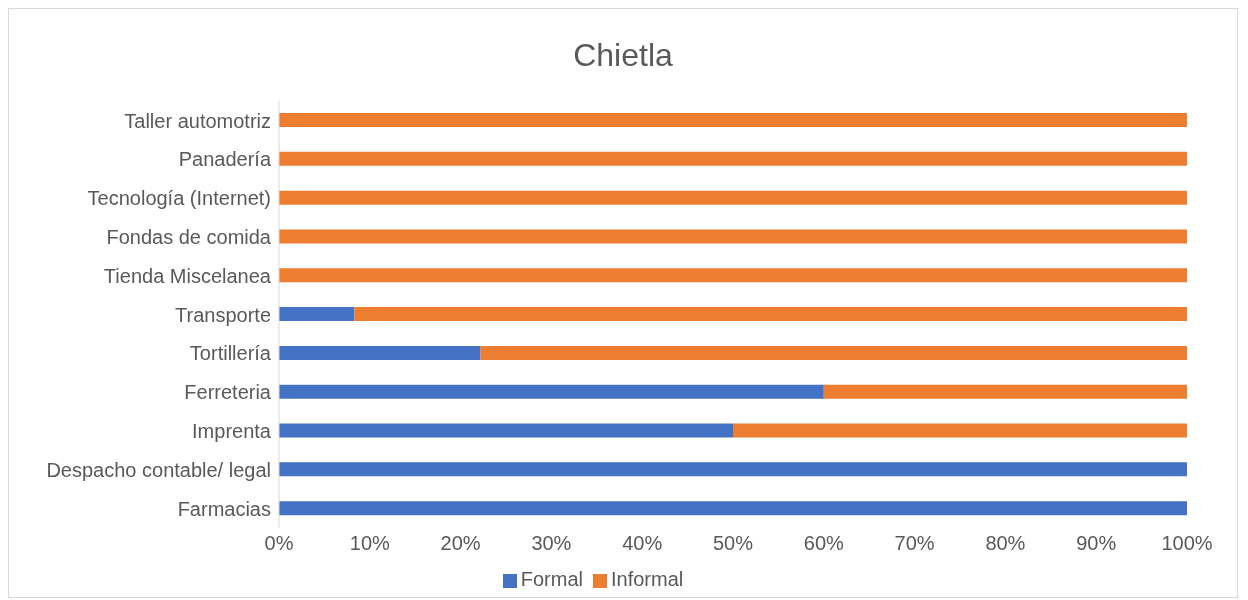  I want to click on x-tick-label: 70%, so click(914, 543).